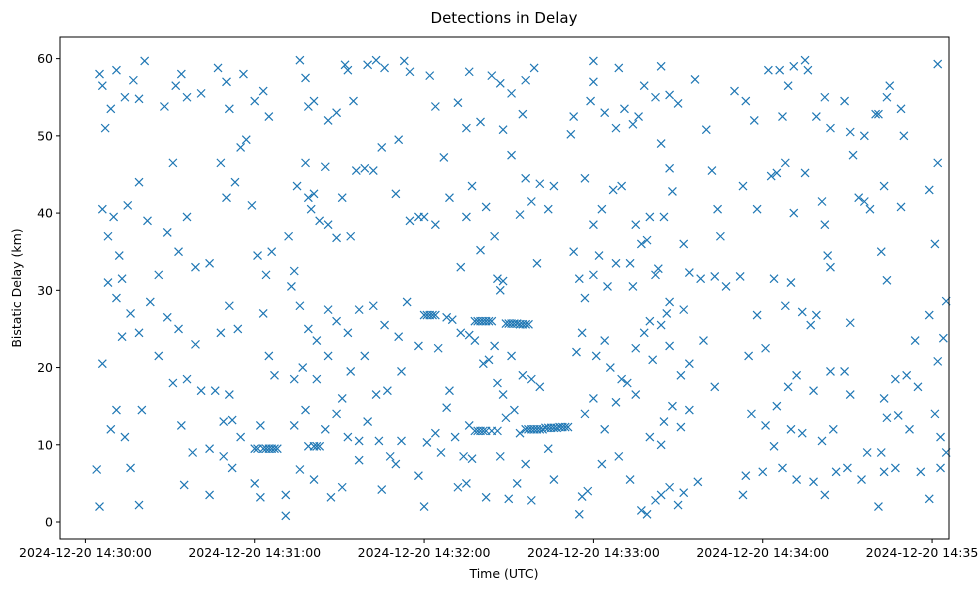 The width and height of the screenshot is (979, 590). I want to click on y-tick-label: 40, so click(45, 213).